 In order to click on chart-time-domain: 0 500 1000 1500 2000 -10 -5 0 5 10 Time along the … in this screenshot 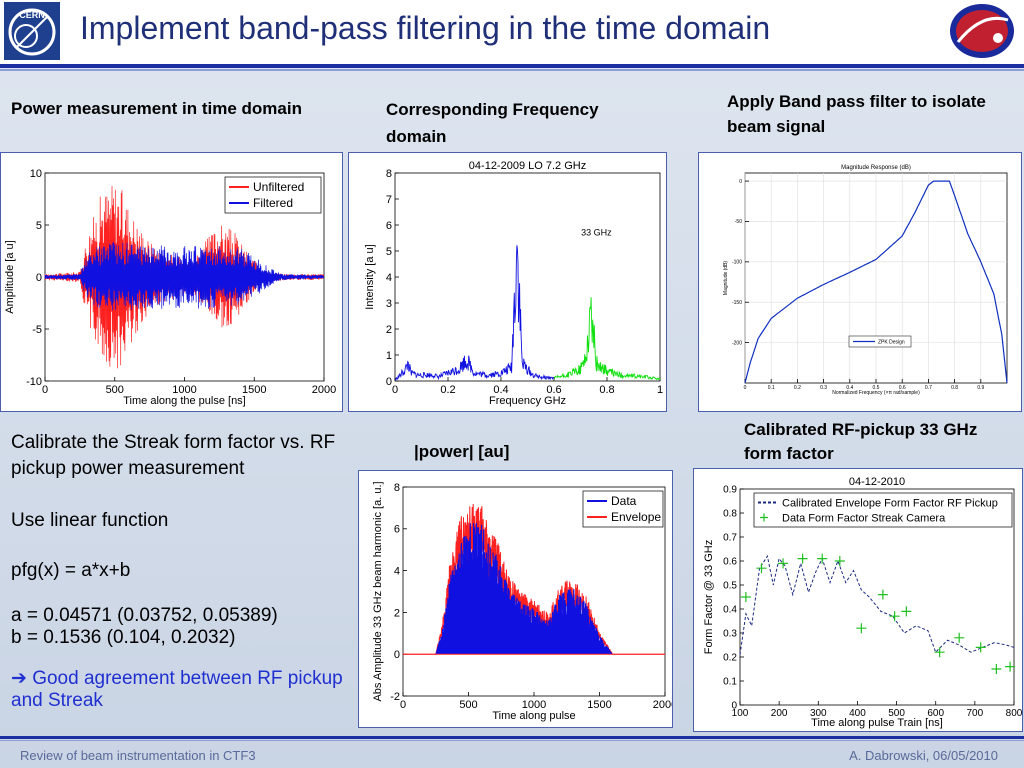, I will do `click(171, 282)`.